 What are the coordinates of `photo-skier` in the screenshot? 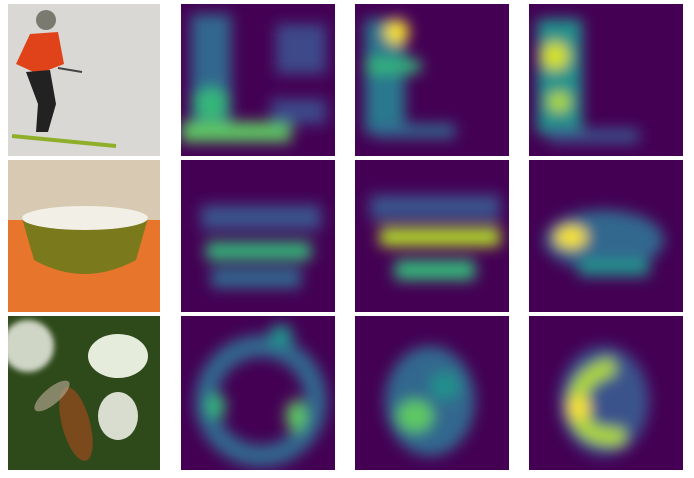 It's located at (84, 80).